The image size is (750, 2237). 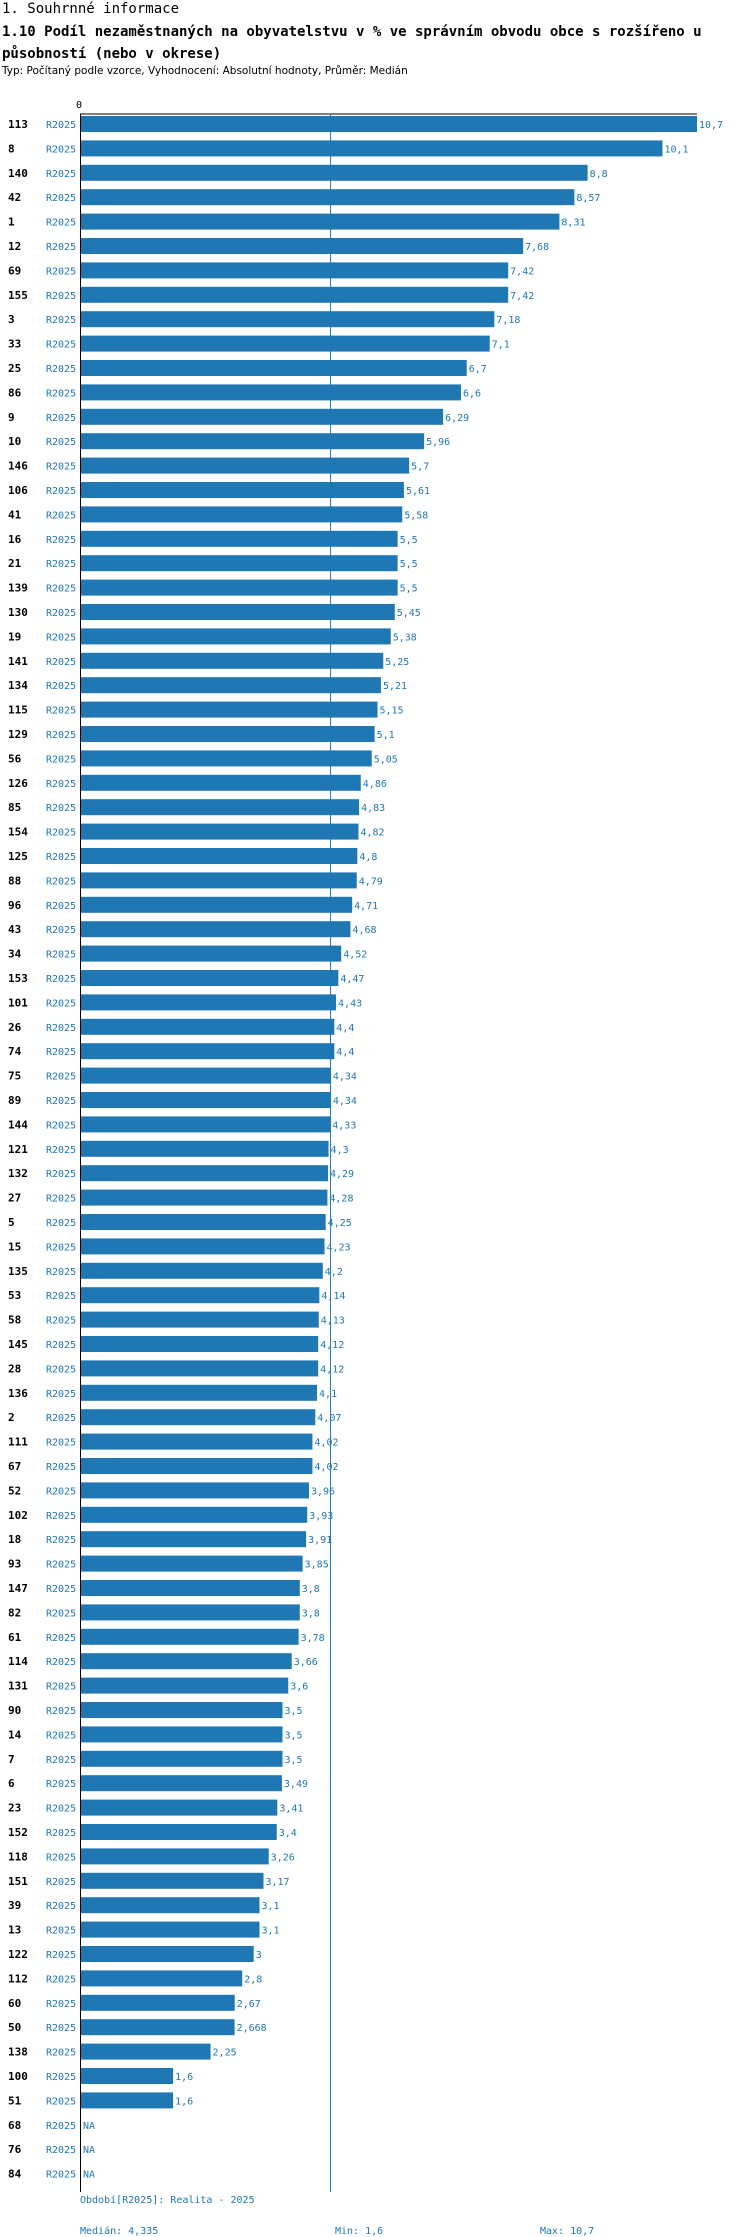 What do you see at coordinates (18, 685) in the screenshot?
I see `row-label: 134` at bounding box center [18, 685].